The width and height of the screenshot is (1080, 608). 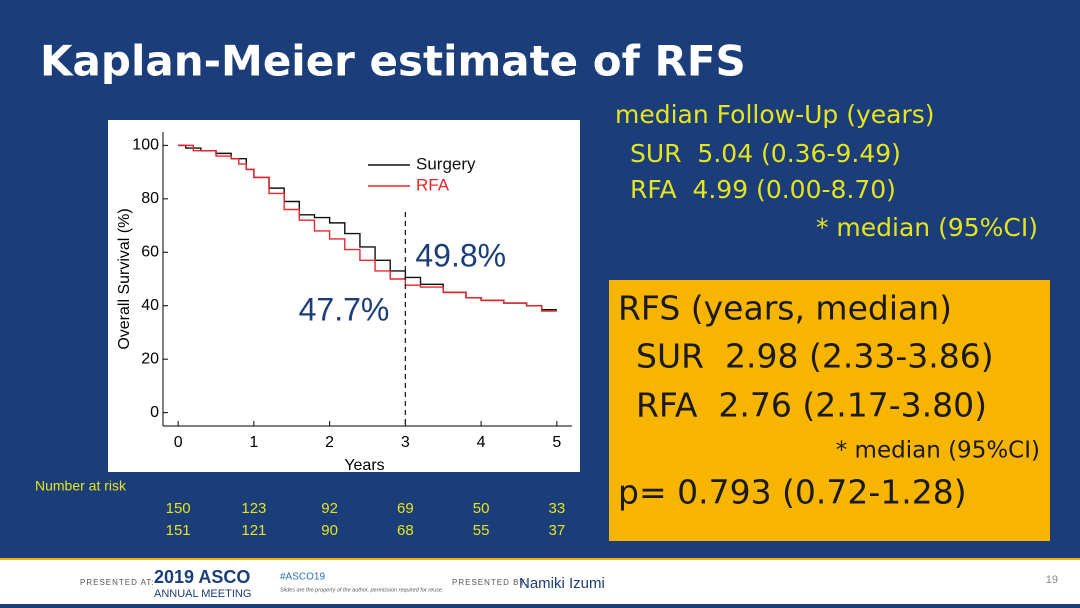 What do you see at coordinates (81, 486) in the screenshot?
I see `risk-title: Number at risk` at bounding box center [81, 486].